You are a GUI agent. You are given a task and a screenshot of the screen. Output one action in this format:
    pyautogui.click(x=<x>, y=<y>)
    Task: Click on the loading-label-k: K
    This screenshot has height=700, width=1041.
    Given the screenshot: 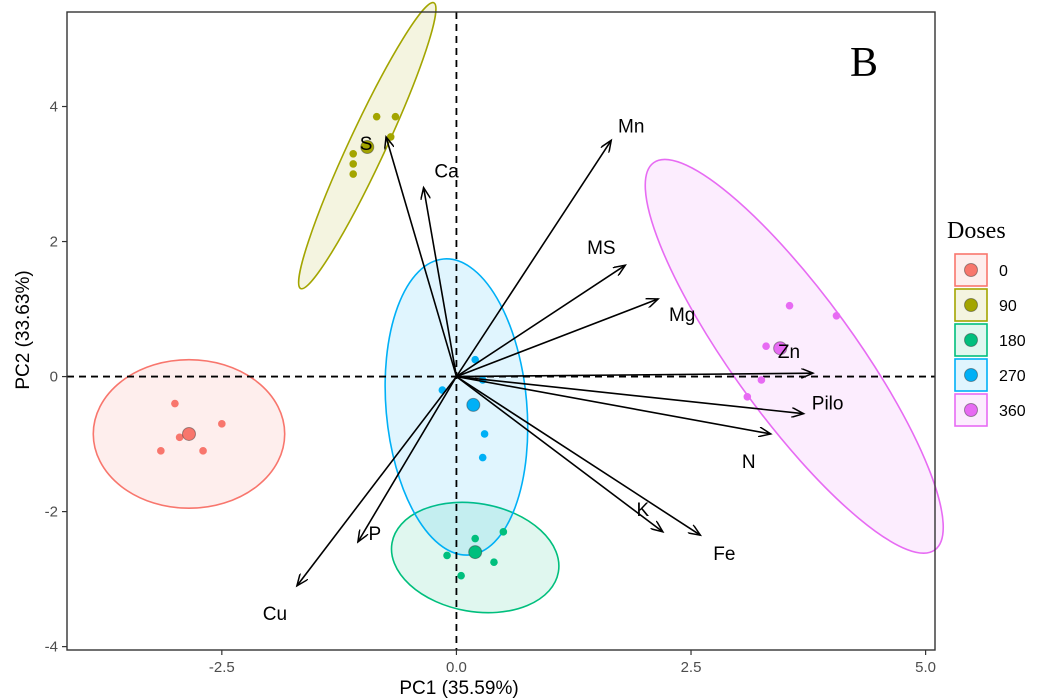 What is the action you would take?
    pyautogui.click(x=643, y=510)
    